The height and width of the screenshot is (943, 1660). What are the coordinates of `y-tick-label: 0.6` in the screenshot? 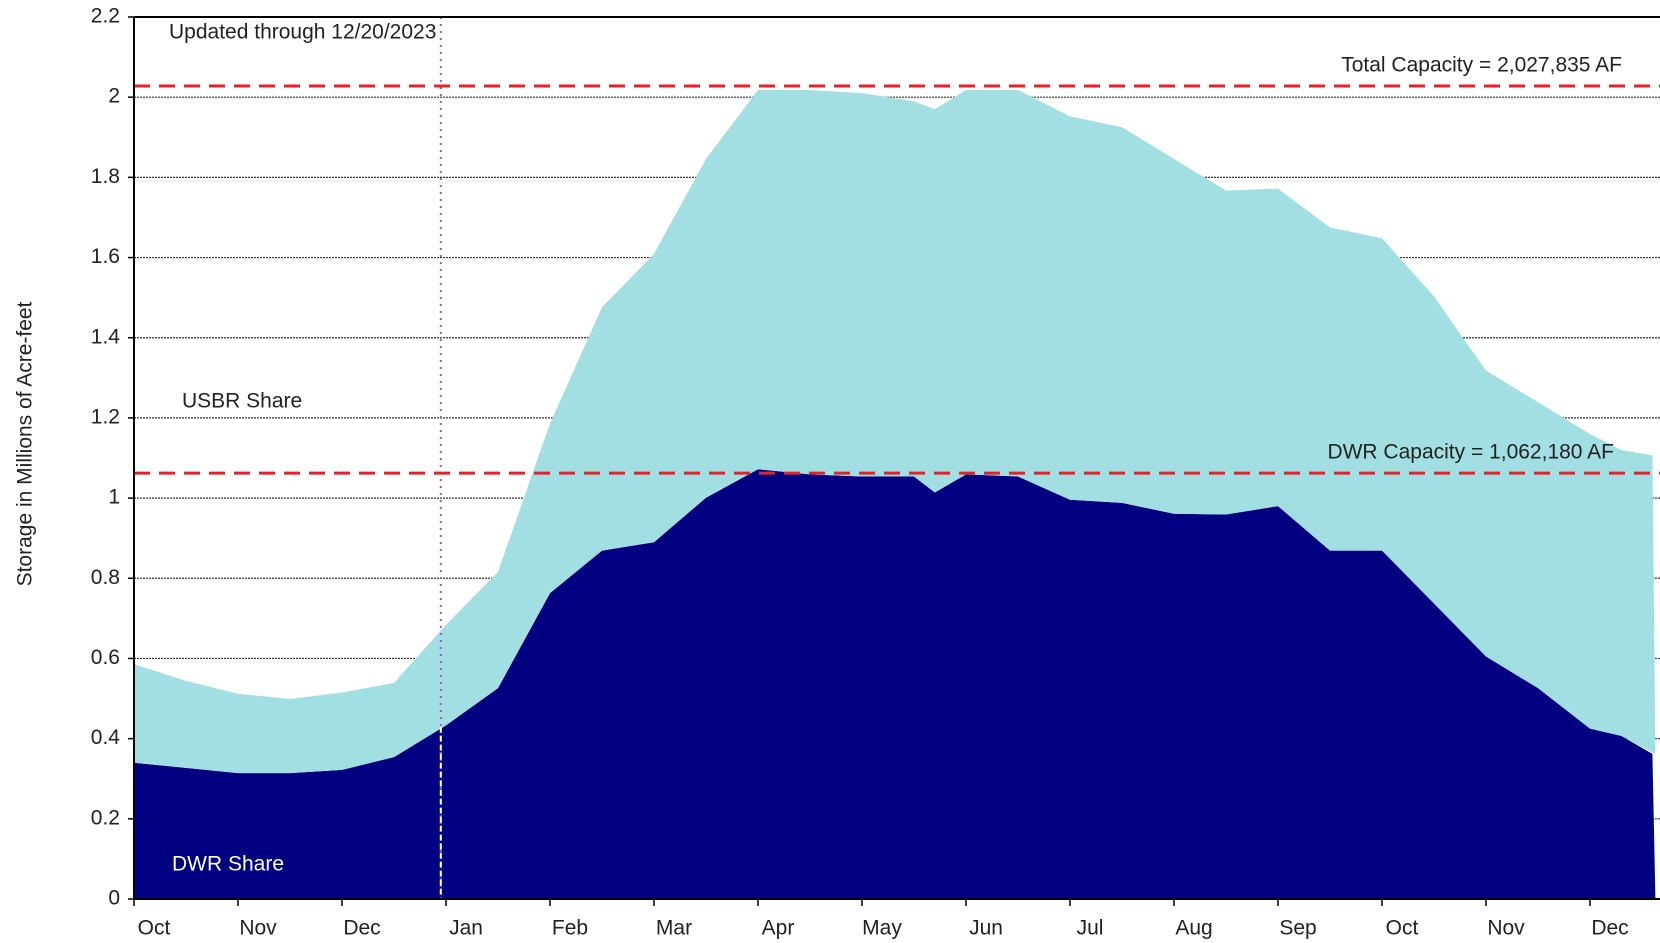 It's located at (105, 657).